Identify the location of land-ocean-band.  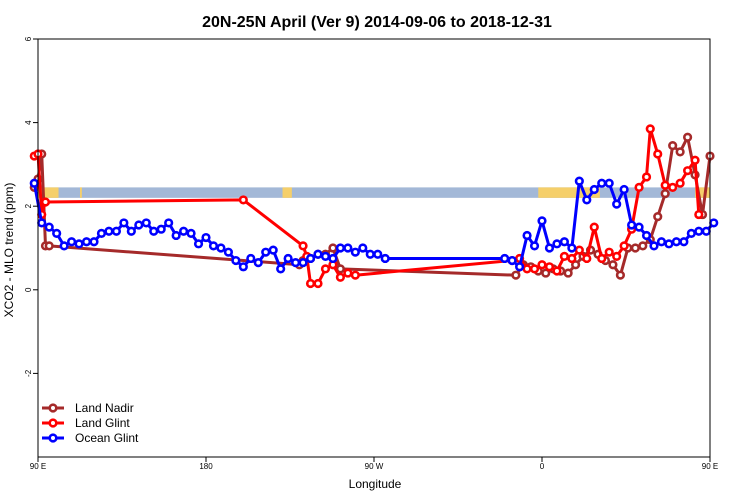
(374, 192).